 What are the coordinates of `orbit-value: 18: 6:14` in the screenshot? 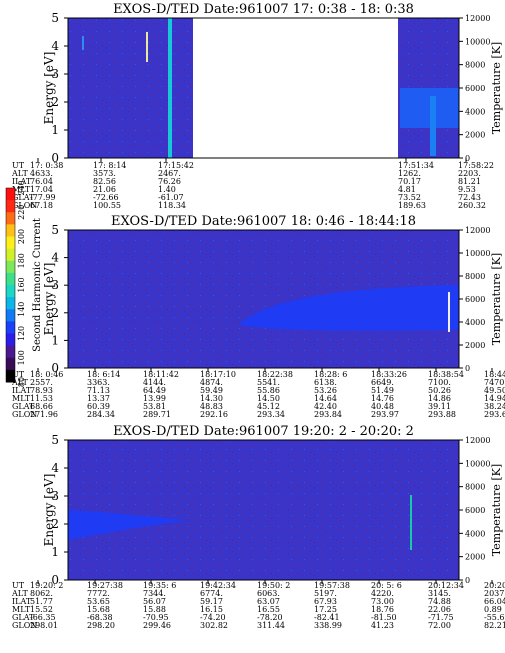 It's located at (103, 374).